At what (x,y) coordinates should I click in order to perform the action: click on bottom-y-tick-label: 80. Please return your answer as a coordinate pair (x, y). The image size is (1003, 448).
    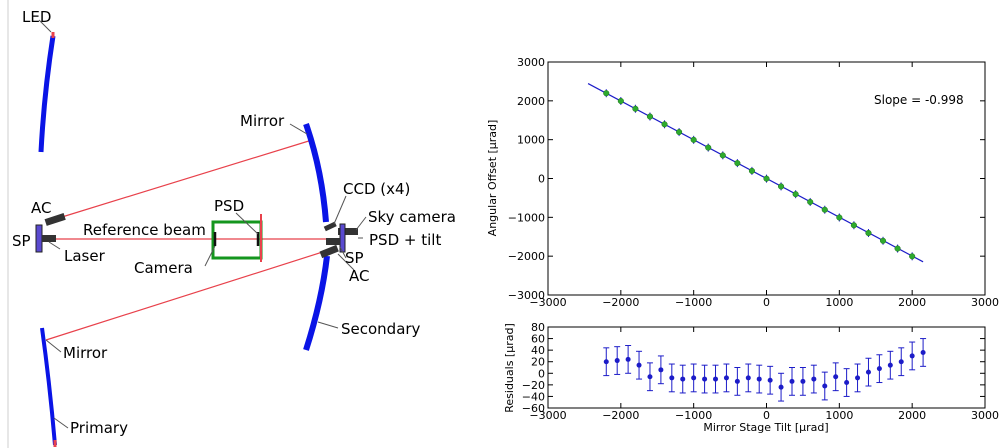
    Looking at the image, I should click on (538, 327).